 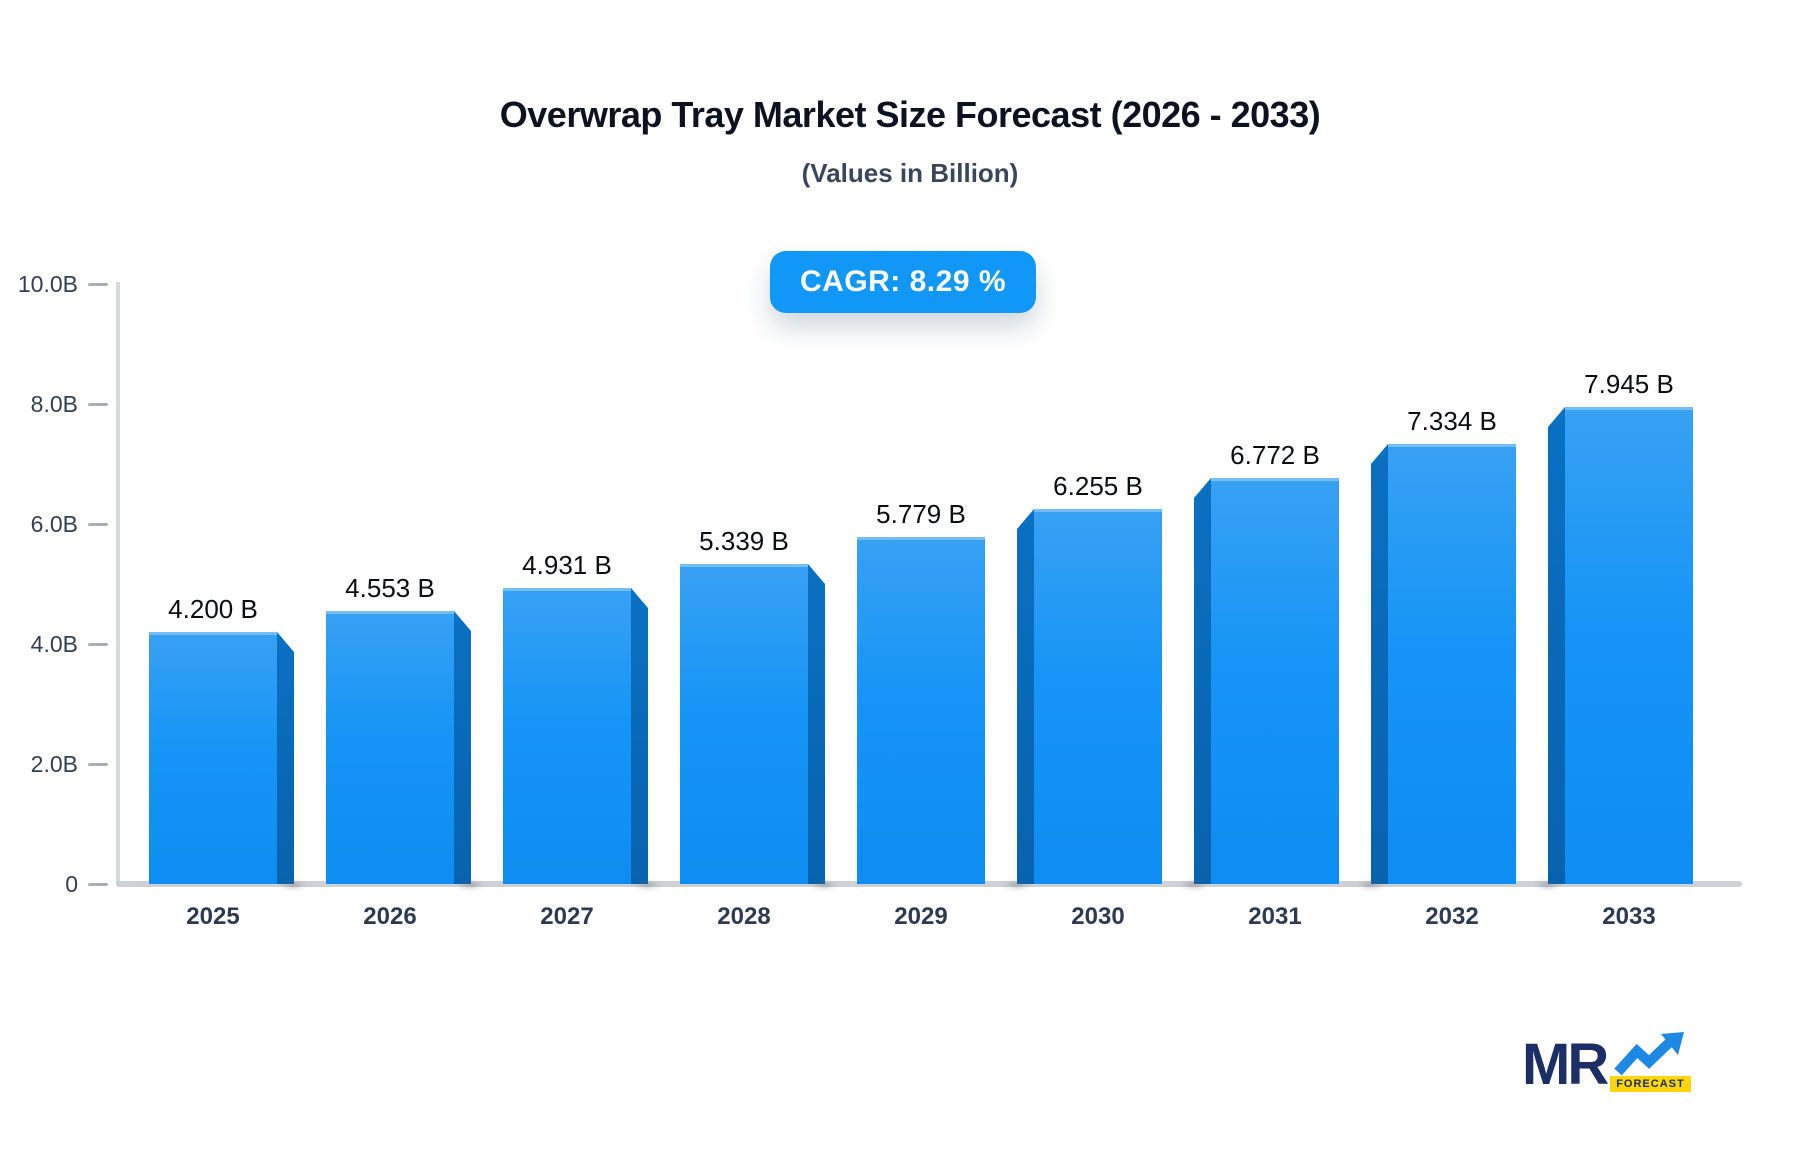 What do you see at coordinates (1629, 916) in the screenshot?
I see `x-category-label: 2033` at bounding box center [1629, 916].